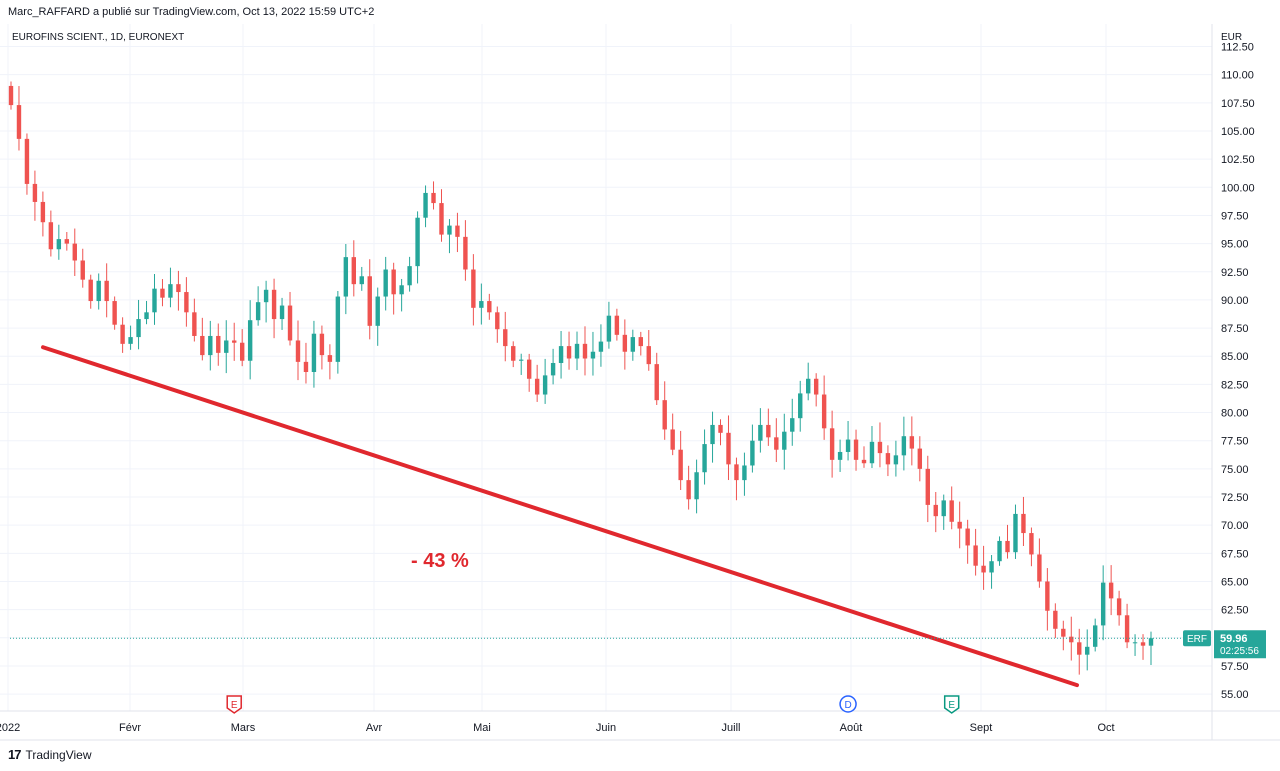 The image size is (1280, 771). What do you see at coordinates (1238, 160) in the screenshot?
I see `y-tick-label: 102.50` at bounding box center [1238, 160].